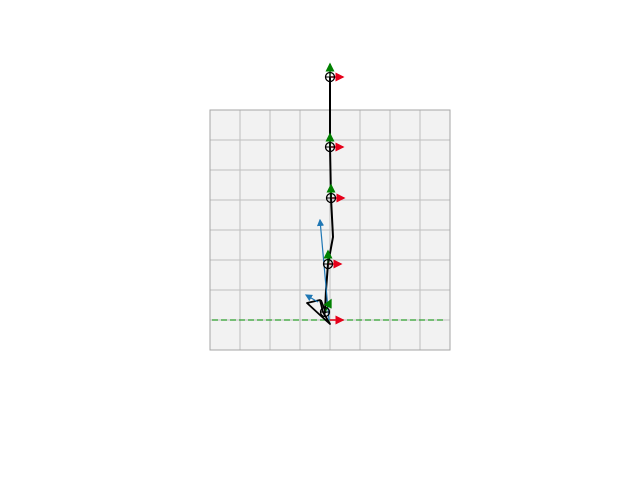  I want to click on skeleton-foot, so click(318, 312).